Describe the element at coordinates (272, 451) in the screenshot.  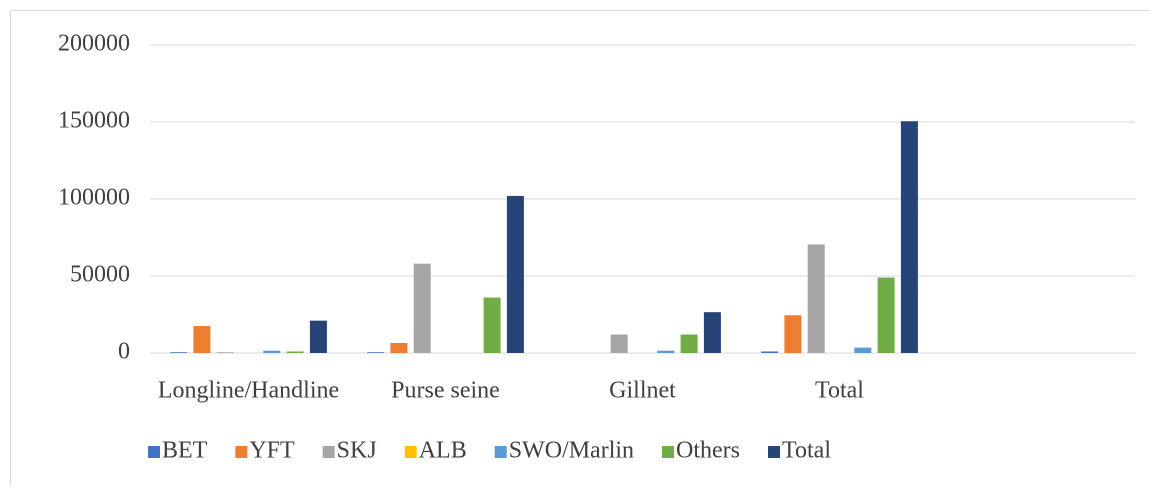
I see `legend-label: YFT` at that location.